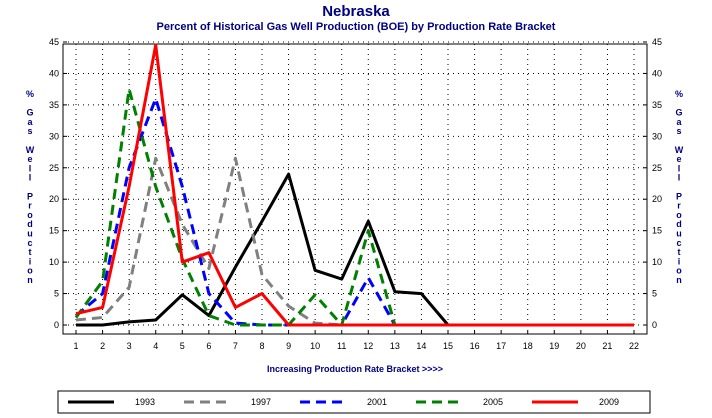 The height and width of the screenshot is (418, 712). What do you see at coordinates (261, 346) in the screenshot?
I see `x-tick-label: 8` at bounding box center [261, 346].